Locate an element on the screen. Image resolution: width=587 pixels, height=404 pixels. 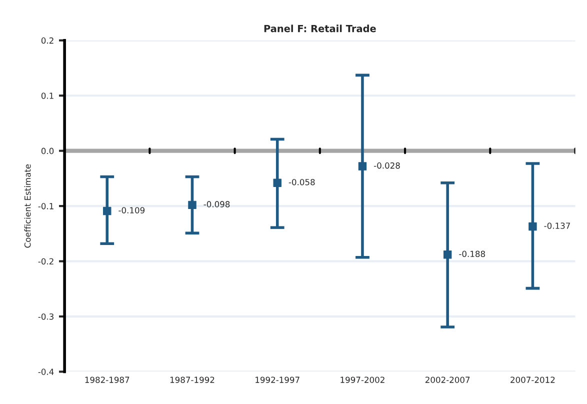
data-label: -0.109 is located at coordinates (131, 210).